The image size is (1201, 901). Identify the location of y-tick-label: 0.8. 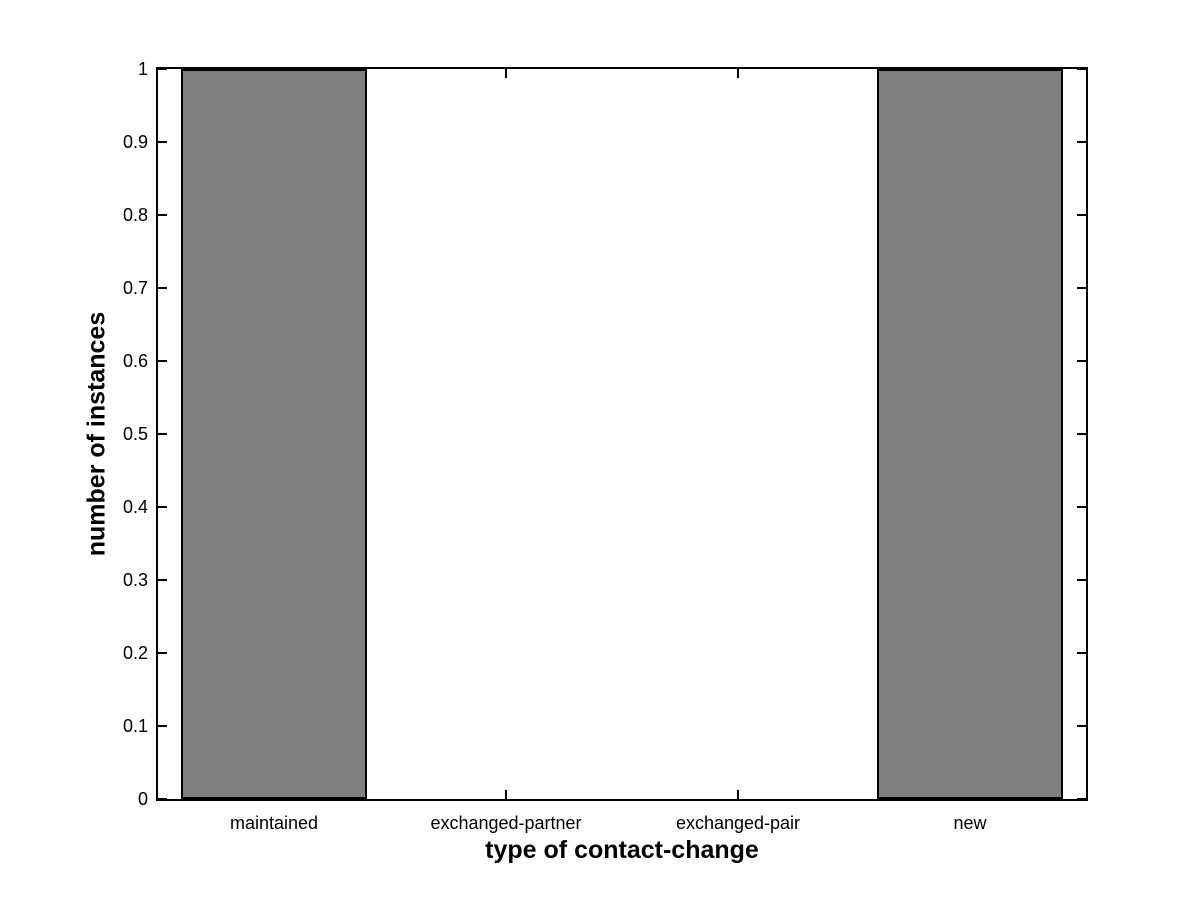
(135, 215).